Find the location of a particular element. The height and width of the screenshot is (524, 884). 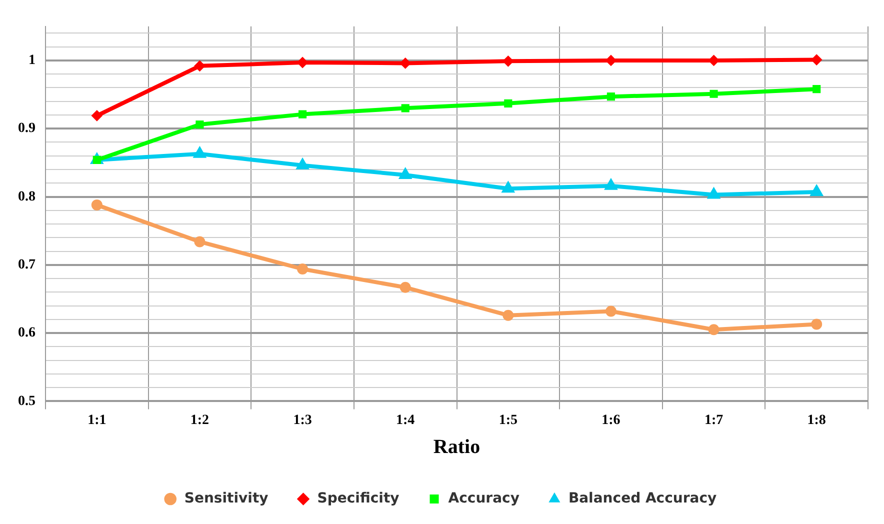

x-tick-label: 1:2 is located at coordinates (200, 420).